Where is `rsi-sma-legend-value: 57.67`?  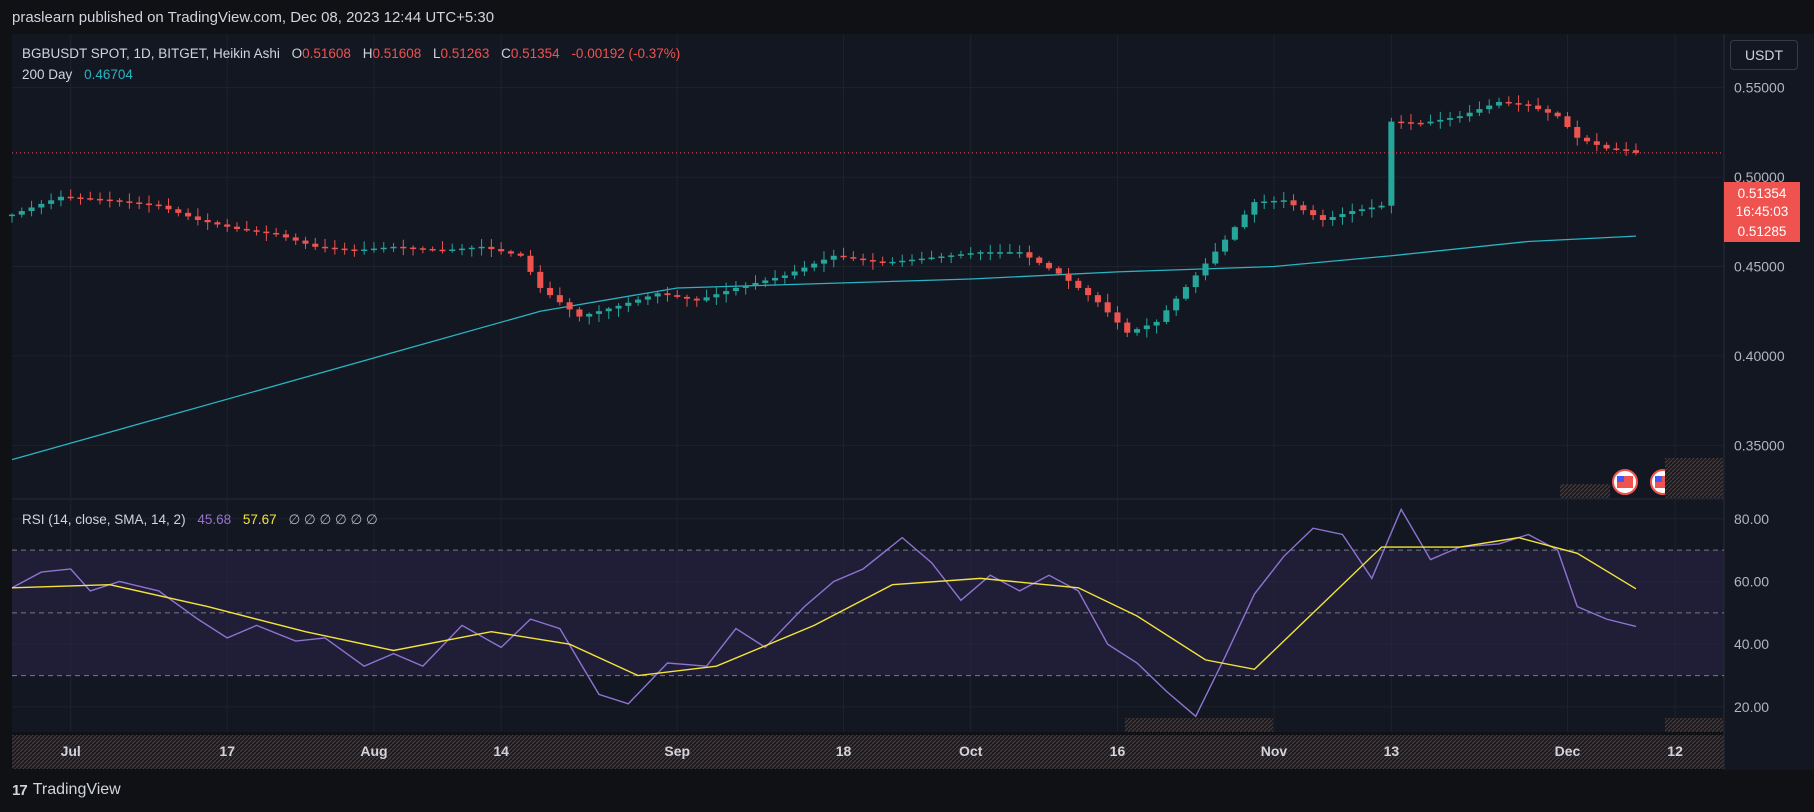 rsi-sma-legend-value: 57.67 is located at coordinates (260, 519).